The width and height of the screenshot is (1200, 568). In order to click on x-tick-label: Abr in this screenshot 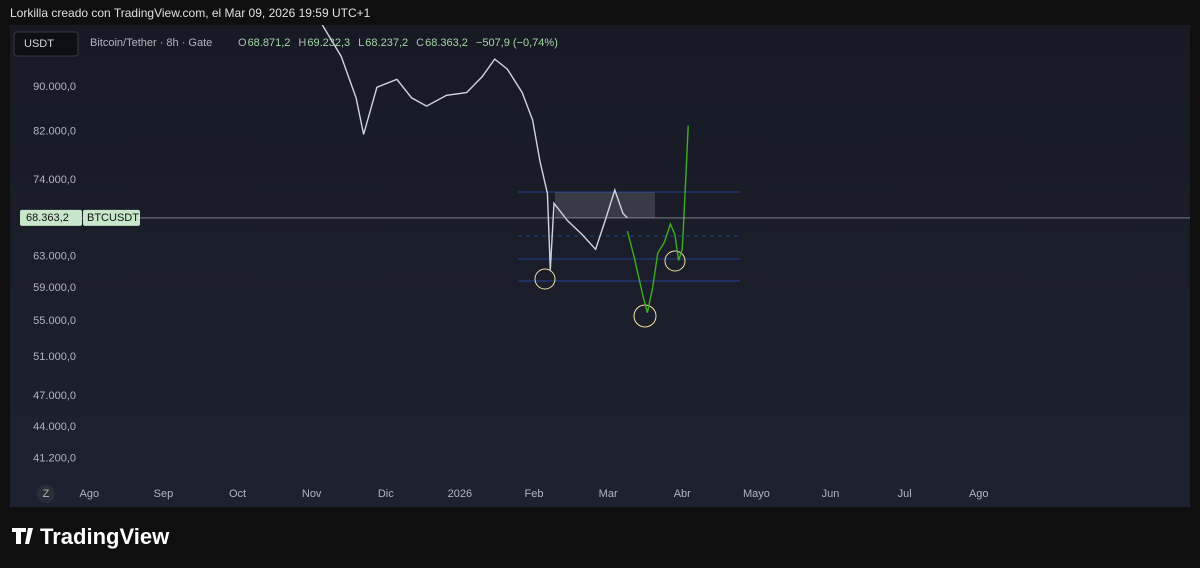, I will do `click(682, 494)`.